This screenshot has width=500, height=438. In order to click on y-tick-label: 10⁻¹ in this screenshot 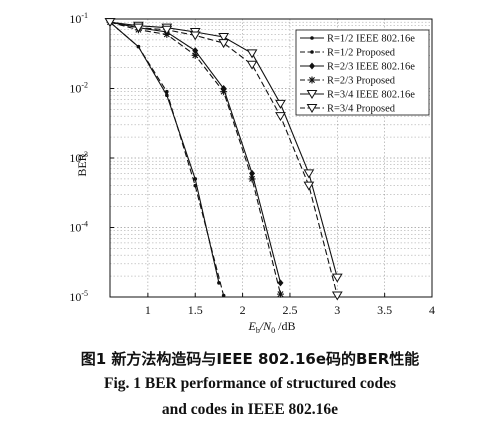, I will do `click(78, 18)`.